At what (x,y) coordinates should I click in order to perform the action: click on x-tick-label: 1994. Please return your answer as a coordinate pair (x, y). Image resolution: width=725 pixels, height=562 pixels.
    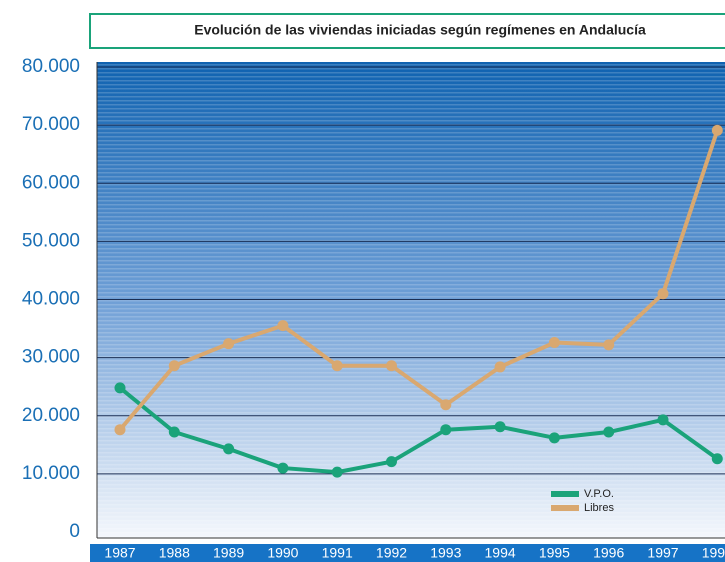
    Looking at the image, I should click on (500, 553).